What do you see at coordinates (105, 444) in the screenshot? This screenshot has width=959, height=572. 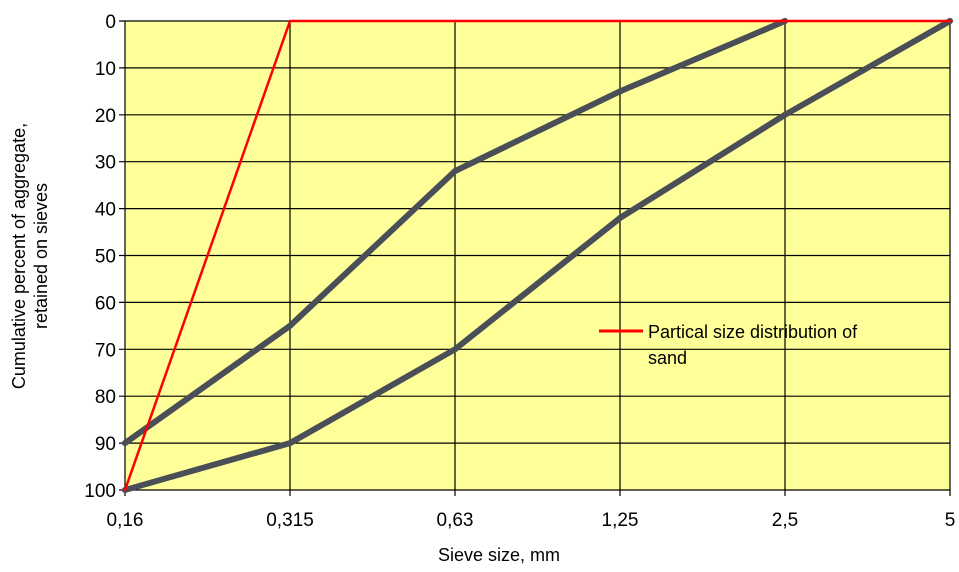 I see `y-tick-label: 90` at bounding box center [105, 444].